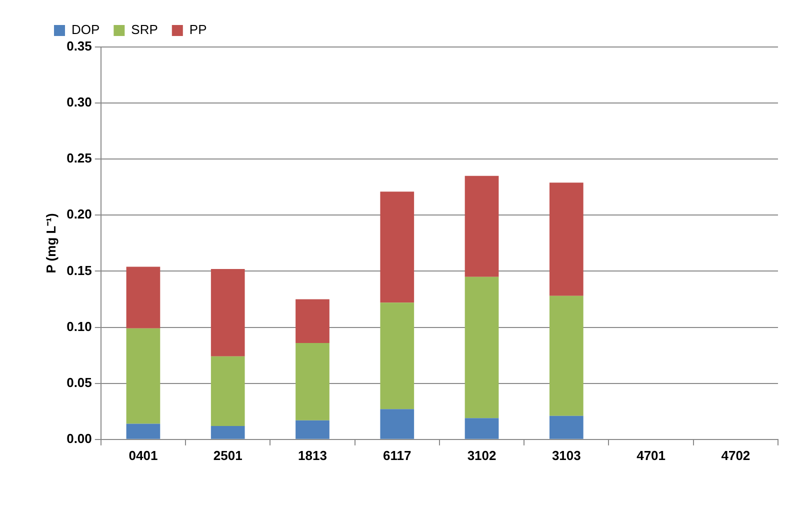 This screenshot has width=790, height=517. I want to click on y-tick-label: 0.10, so click(79, 326).